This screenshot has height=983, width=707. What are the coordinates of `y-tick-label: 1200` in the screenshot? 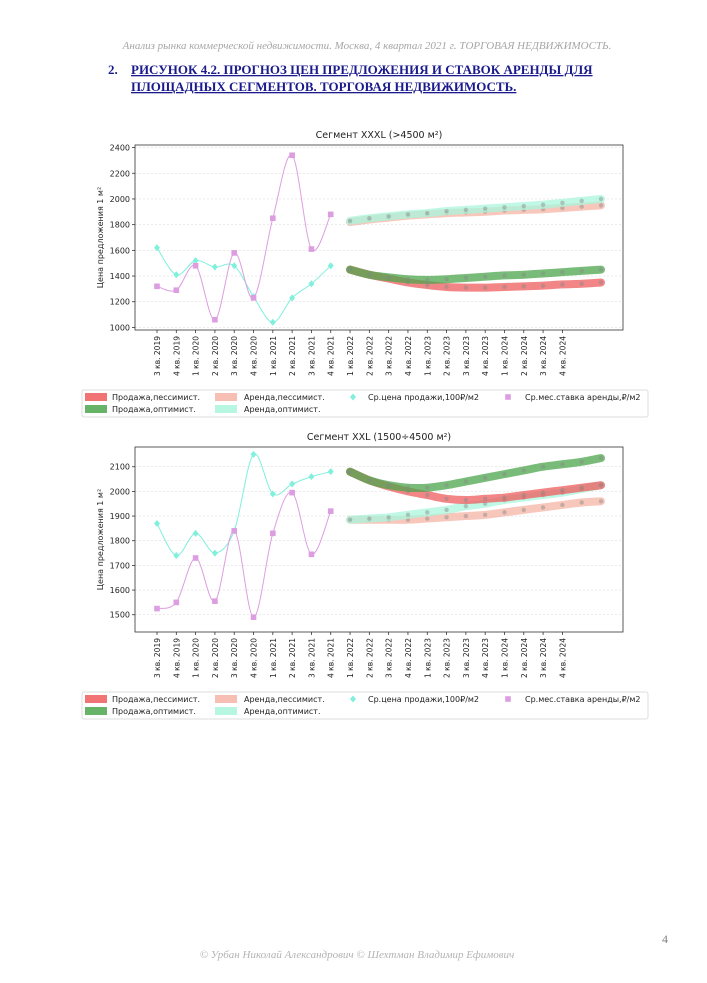 It's located at (120, 302).